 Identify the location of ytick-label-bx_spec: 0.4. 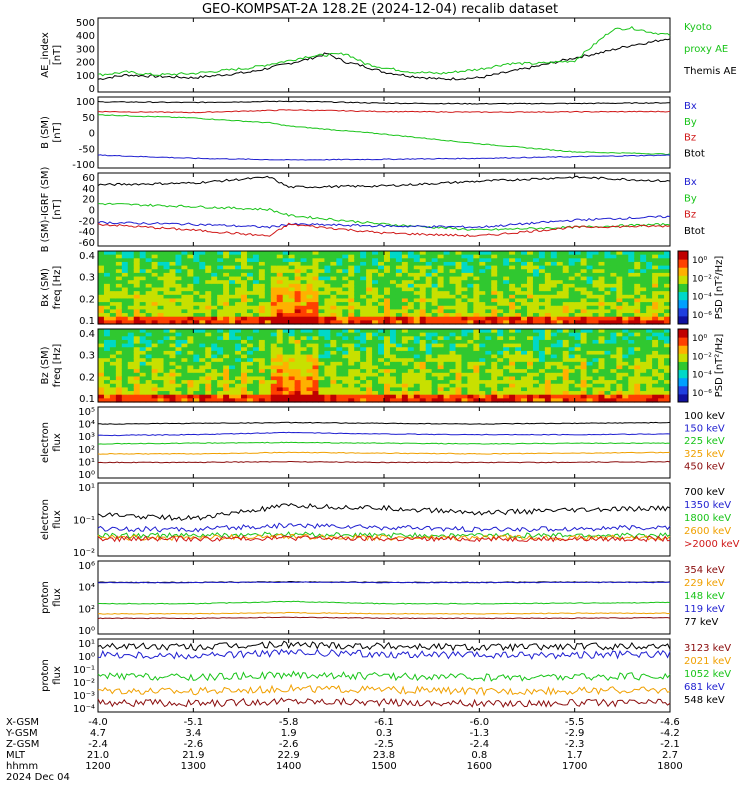
(87, 256).